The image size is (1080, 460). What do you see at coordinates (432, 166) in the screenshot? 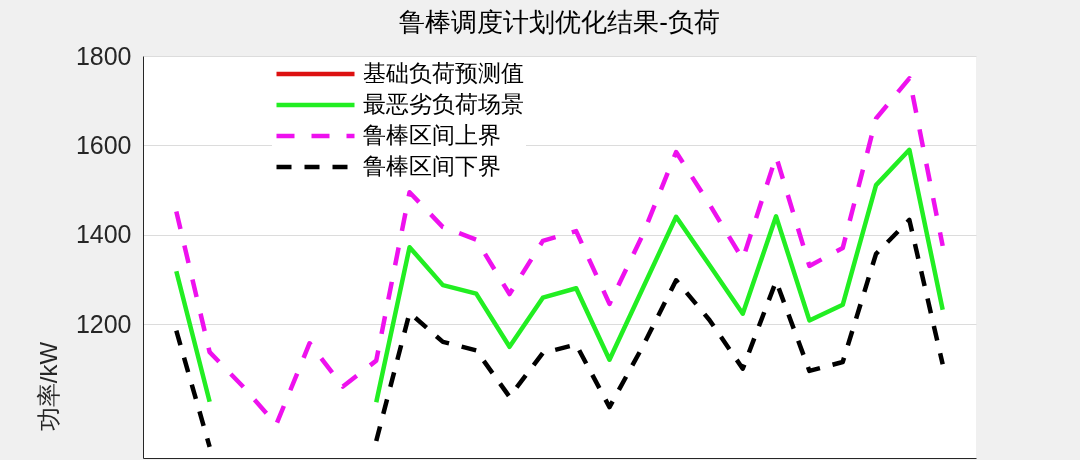
I see `legend-label: 鲁棒区间下界` at bounding box center [432, 166].